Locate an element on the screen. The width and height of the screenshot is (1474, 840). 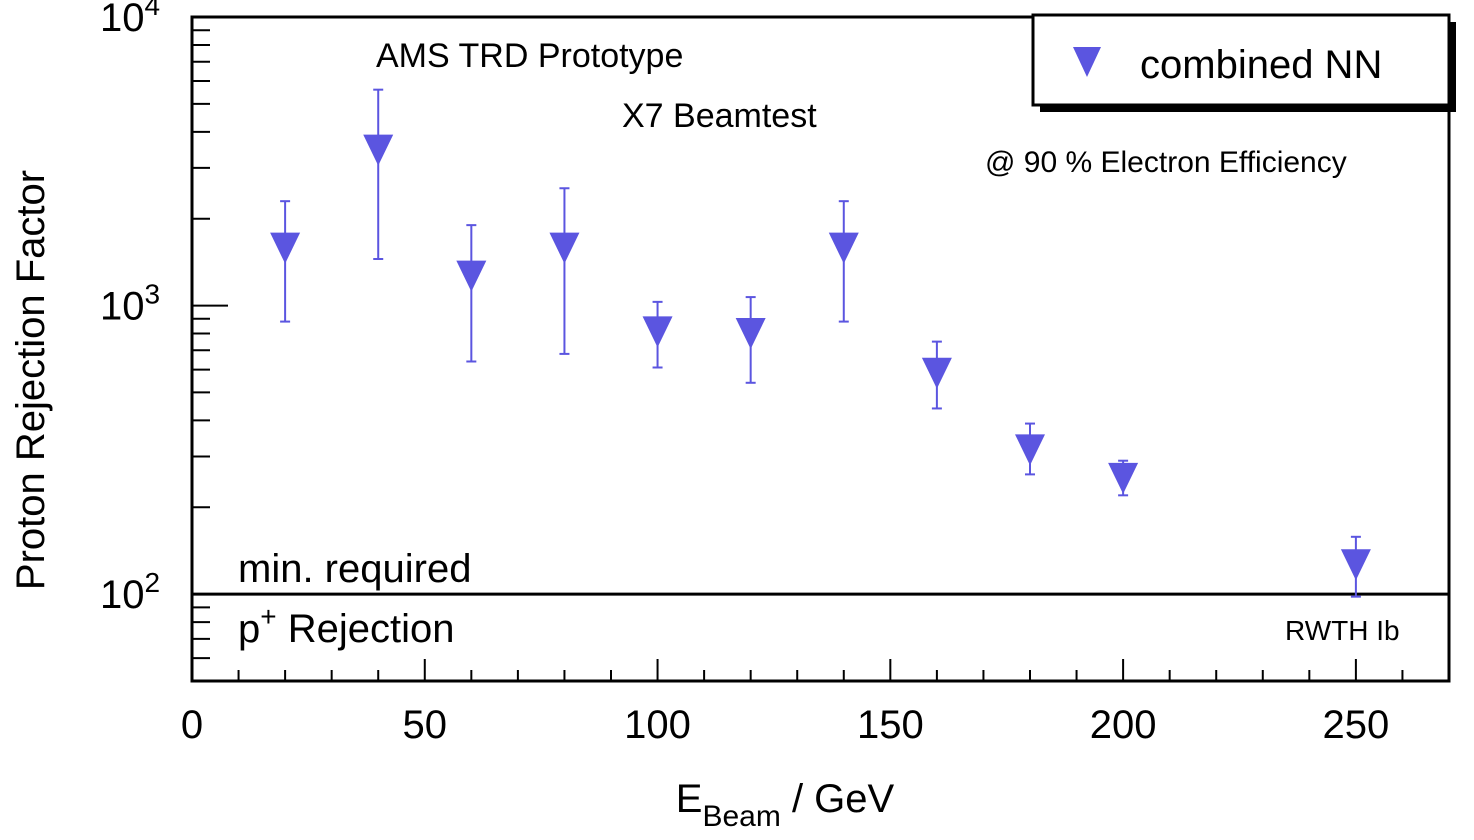
x-tick-label: 100 is located at coordinates (657, 725).